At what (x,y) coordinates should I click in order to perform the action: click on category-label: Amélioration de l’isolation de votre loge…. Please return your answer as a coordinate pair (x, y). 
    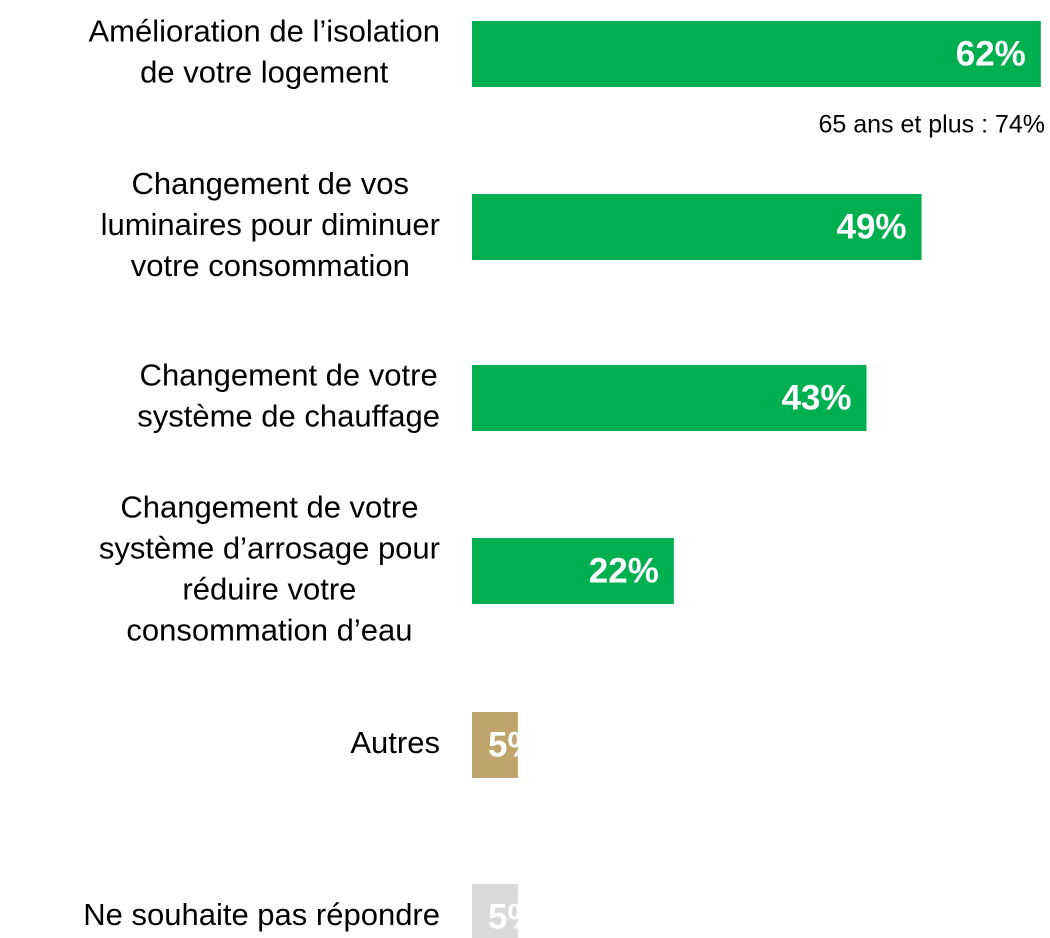
    Looking at the image, I should click on (264, 52).